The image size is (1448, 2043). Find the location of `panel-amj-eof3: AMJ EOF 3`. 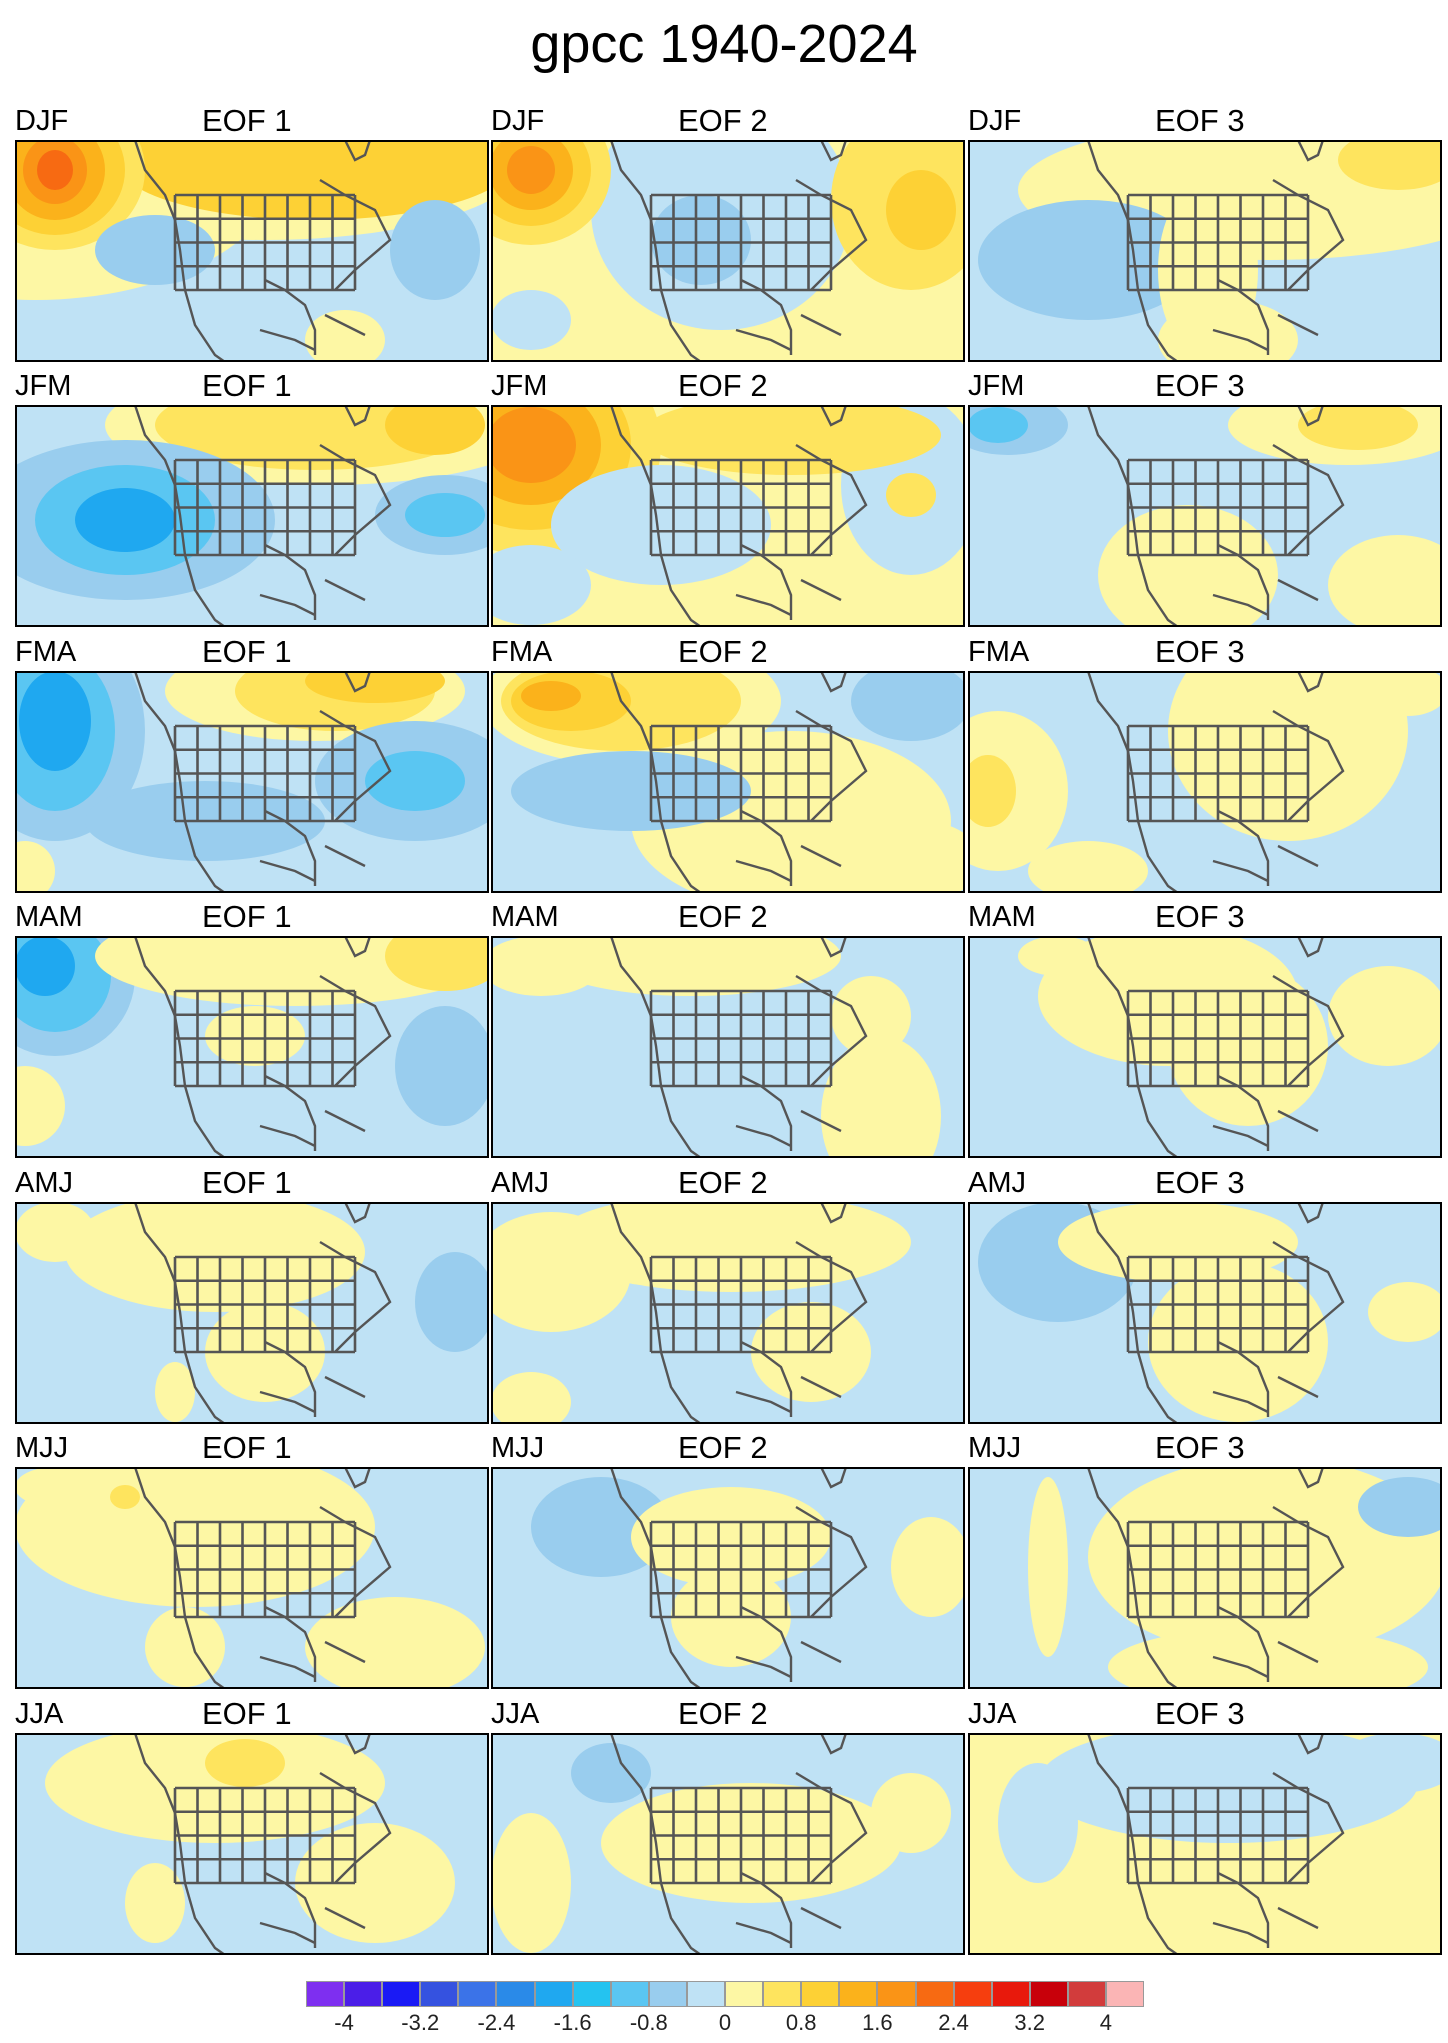

panel-amj-eof3: AMJ EOF 3 is located at coordinates (1205, 1295).